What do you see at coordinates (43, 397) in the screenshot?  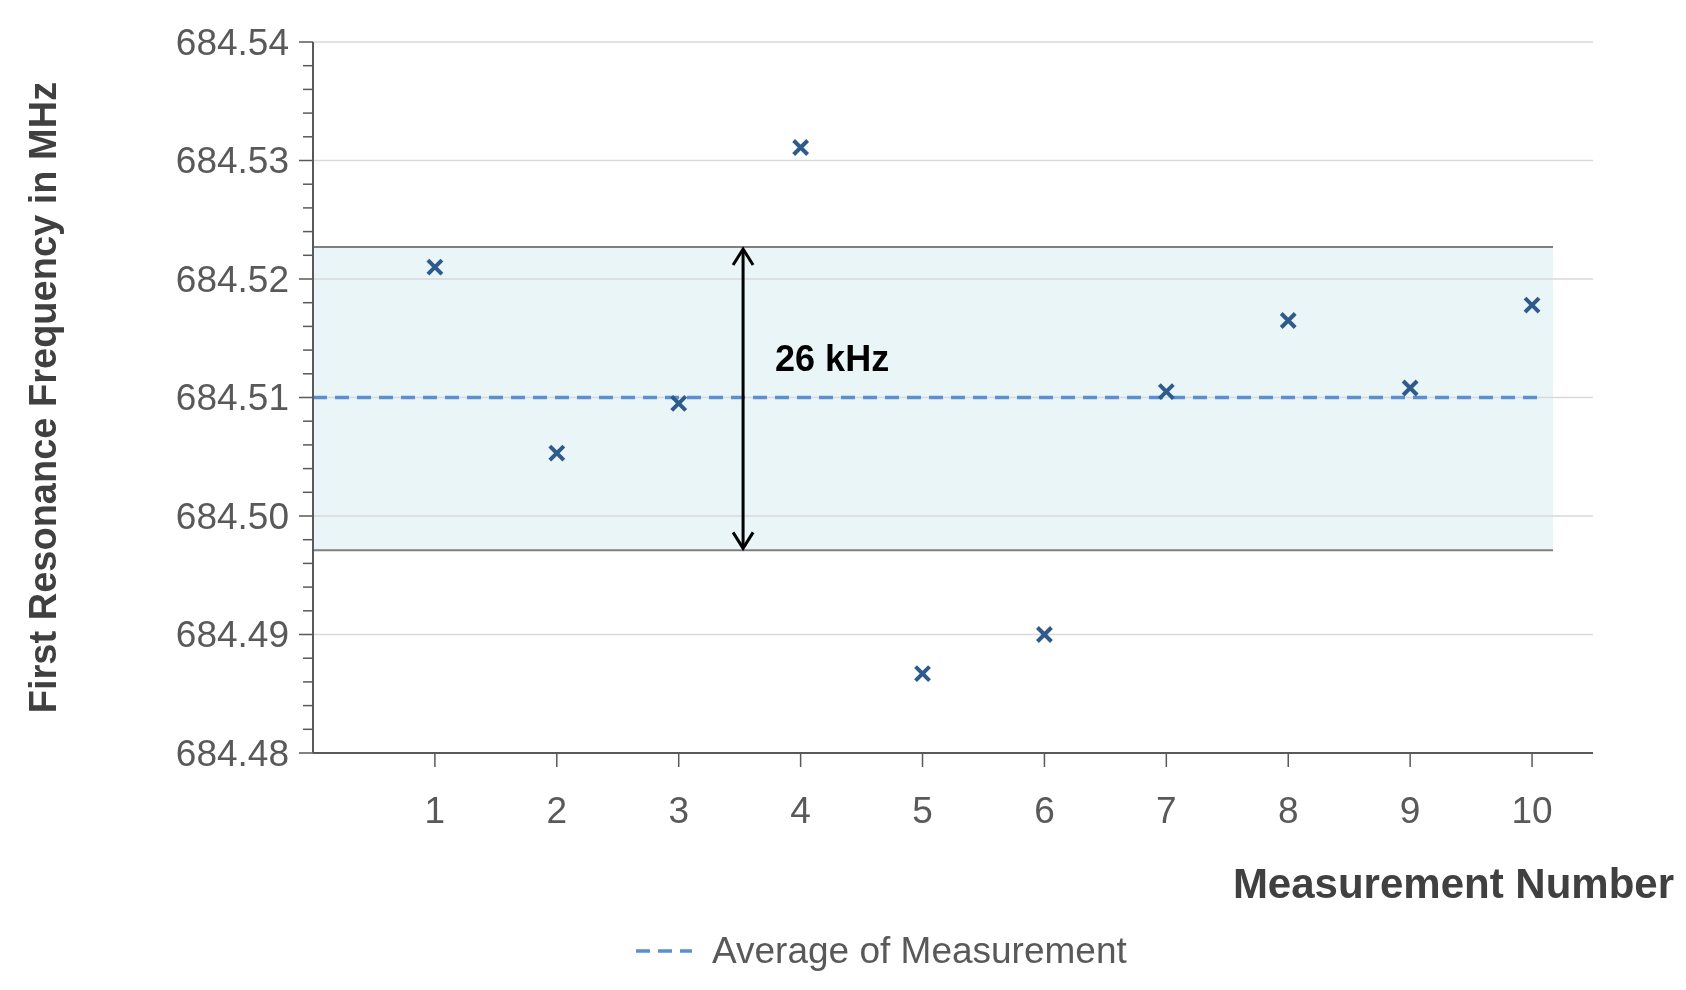 I see `y-axis-title: First Resonance Frequency in MHz` at bounding box center [43, 397].